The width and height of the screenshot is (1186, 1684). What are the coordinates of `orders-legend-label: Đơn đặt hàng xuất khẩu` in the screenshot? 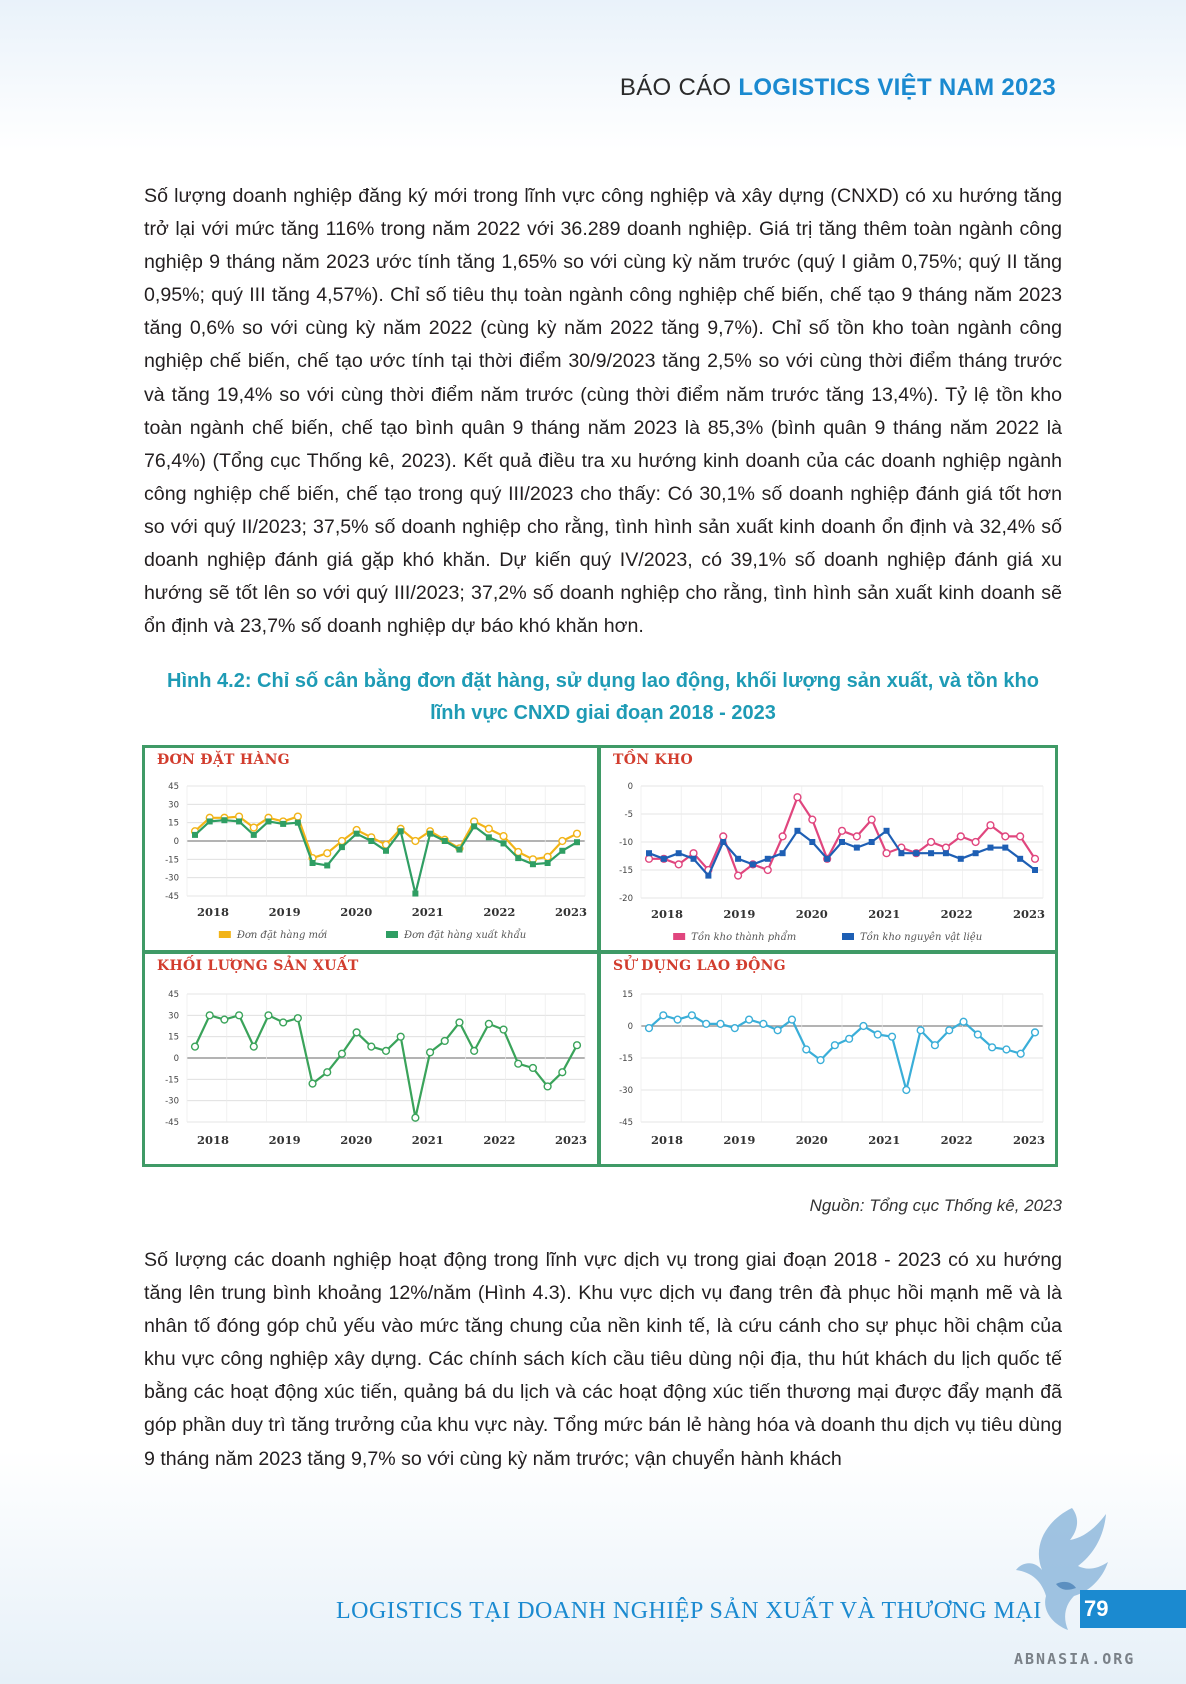 It's located at (464, 935).